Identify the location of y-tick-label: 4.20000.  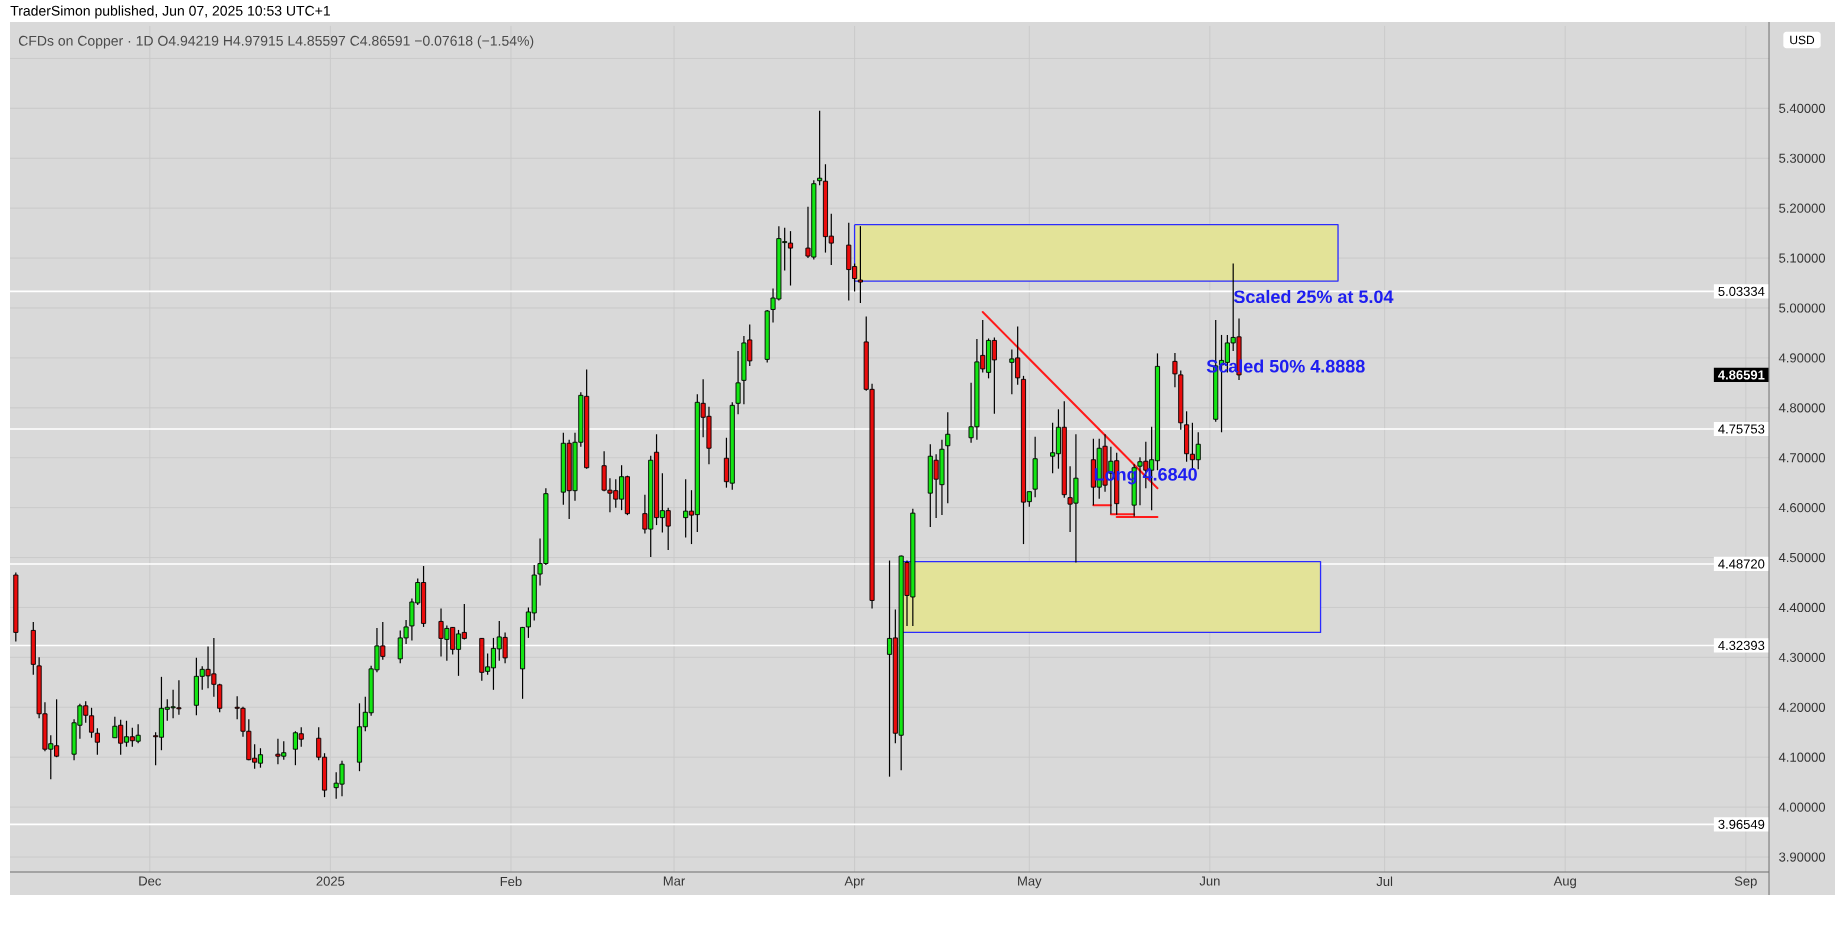
(1802, 707).